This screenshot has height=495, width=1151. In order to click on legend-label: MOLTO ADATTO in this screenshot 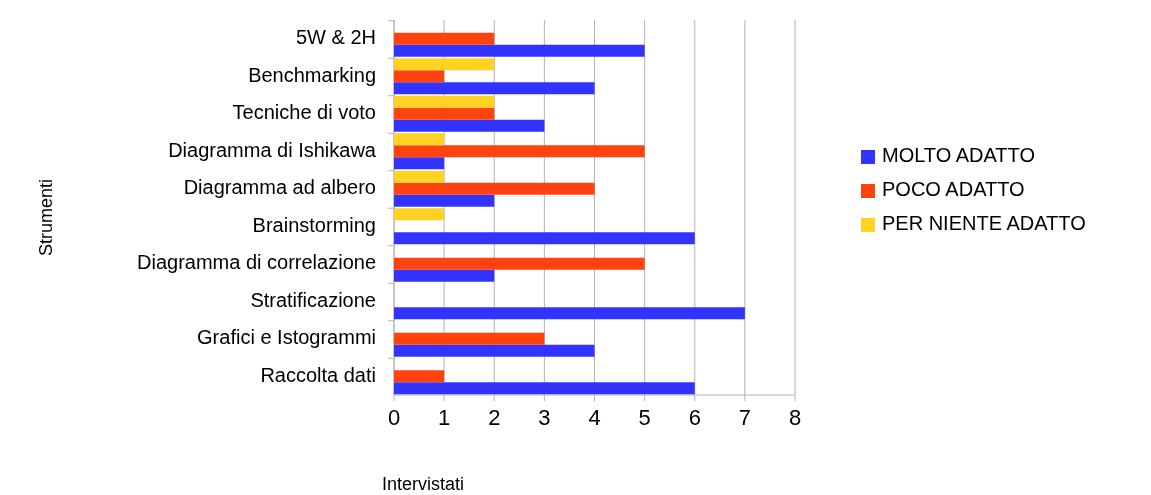, I will do `click(958, 155)`.